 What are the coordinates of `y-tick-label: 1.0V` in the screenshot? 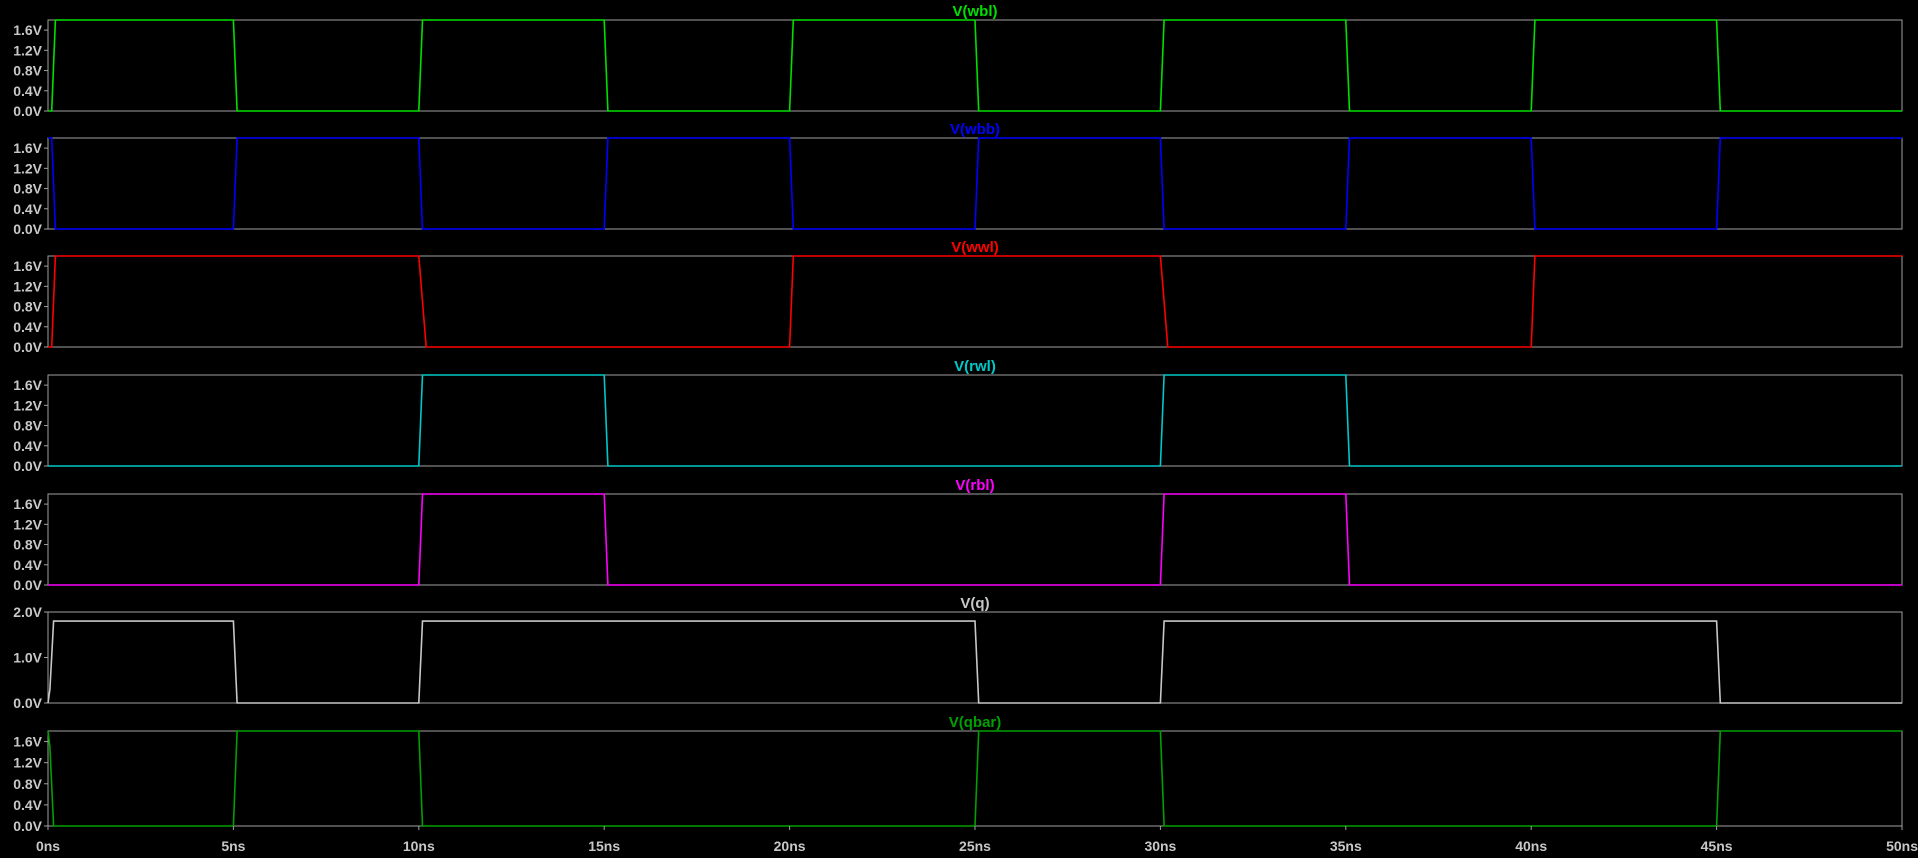 It's located at (27, 658).